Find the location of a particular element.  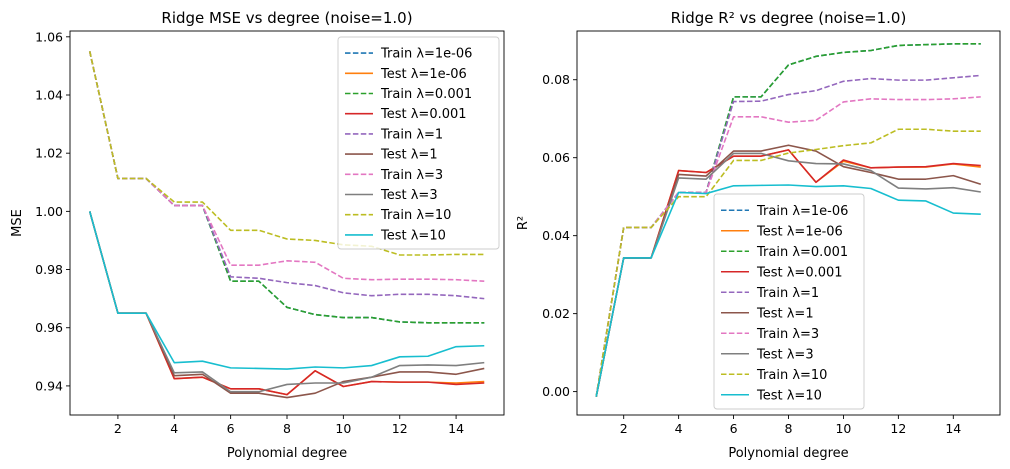

y-tick-label: 1.06 is located at coordinates (49, 36).